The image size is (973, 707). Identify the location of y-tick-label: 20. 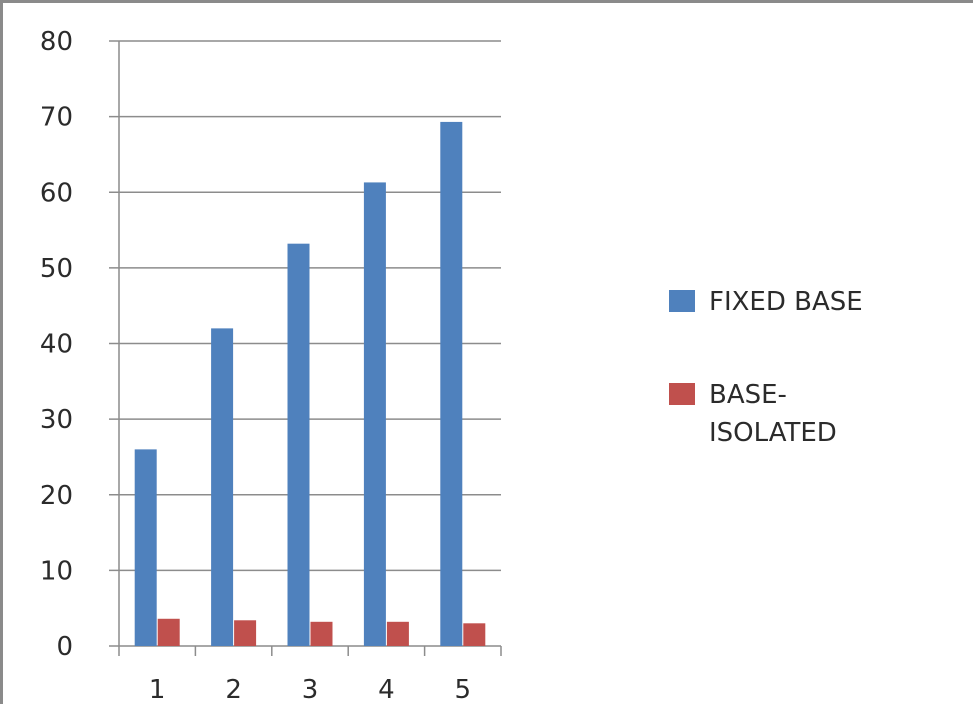
(56, 496).